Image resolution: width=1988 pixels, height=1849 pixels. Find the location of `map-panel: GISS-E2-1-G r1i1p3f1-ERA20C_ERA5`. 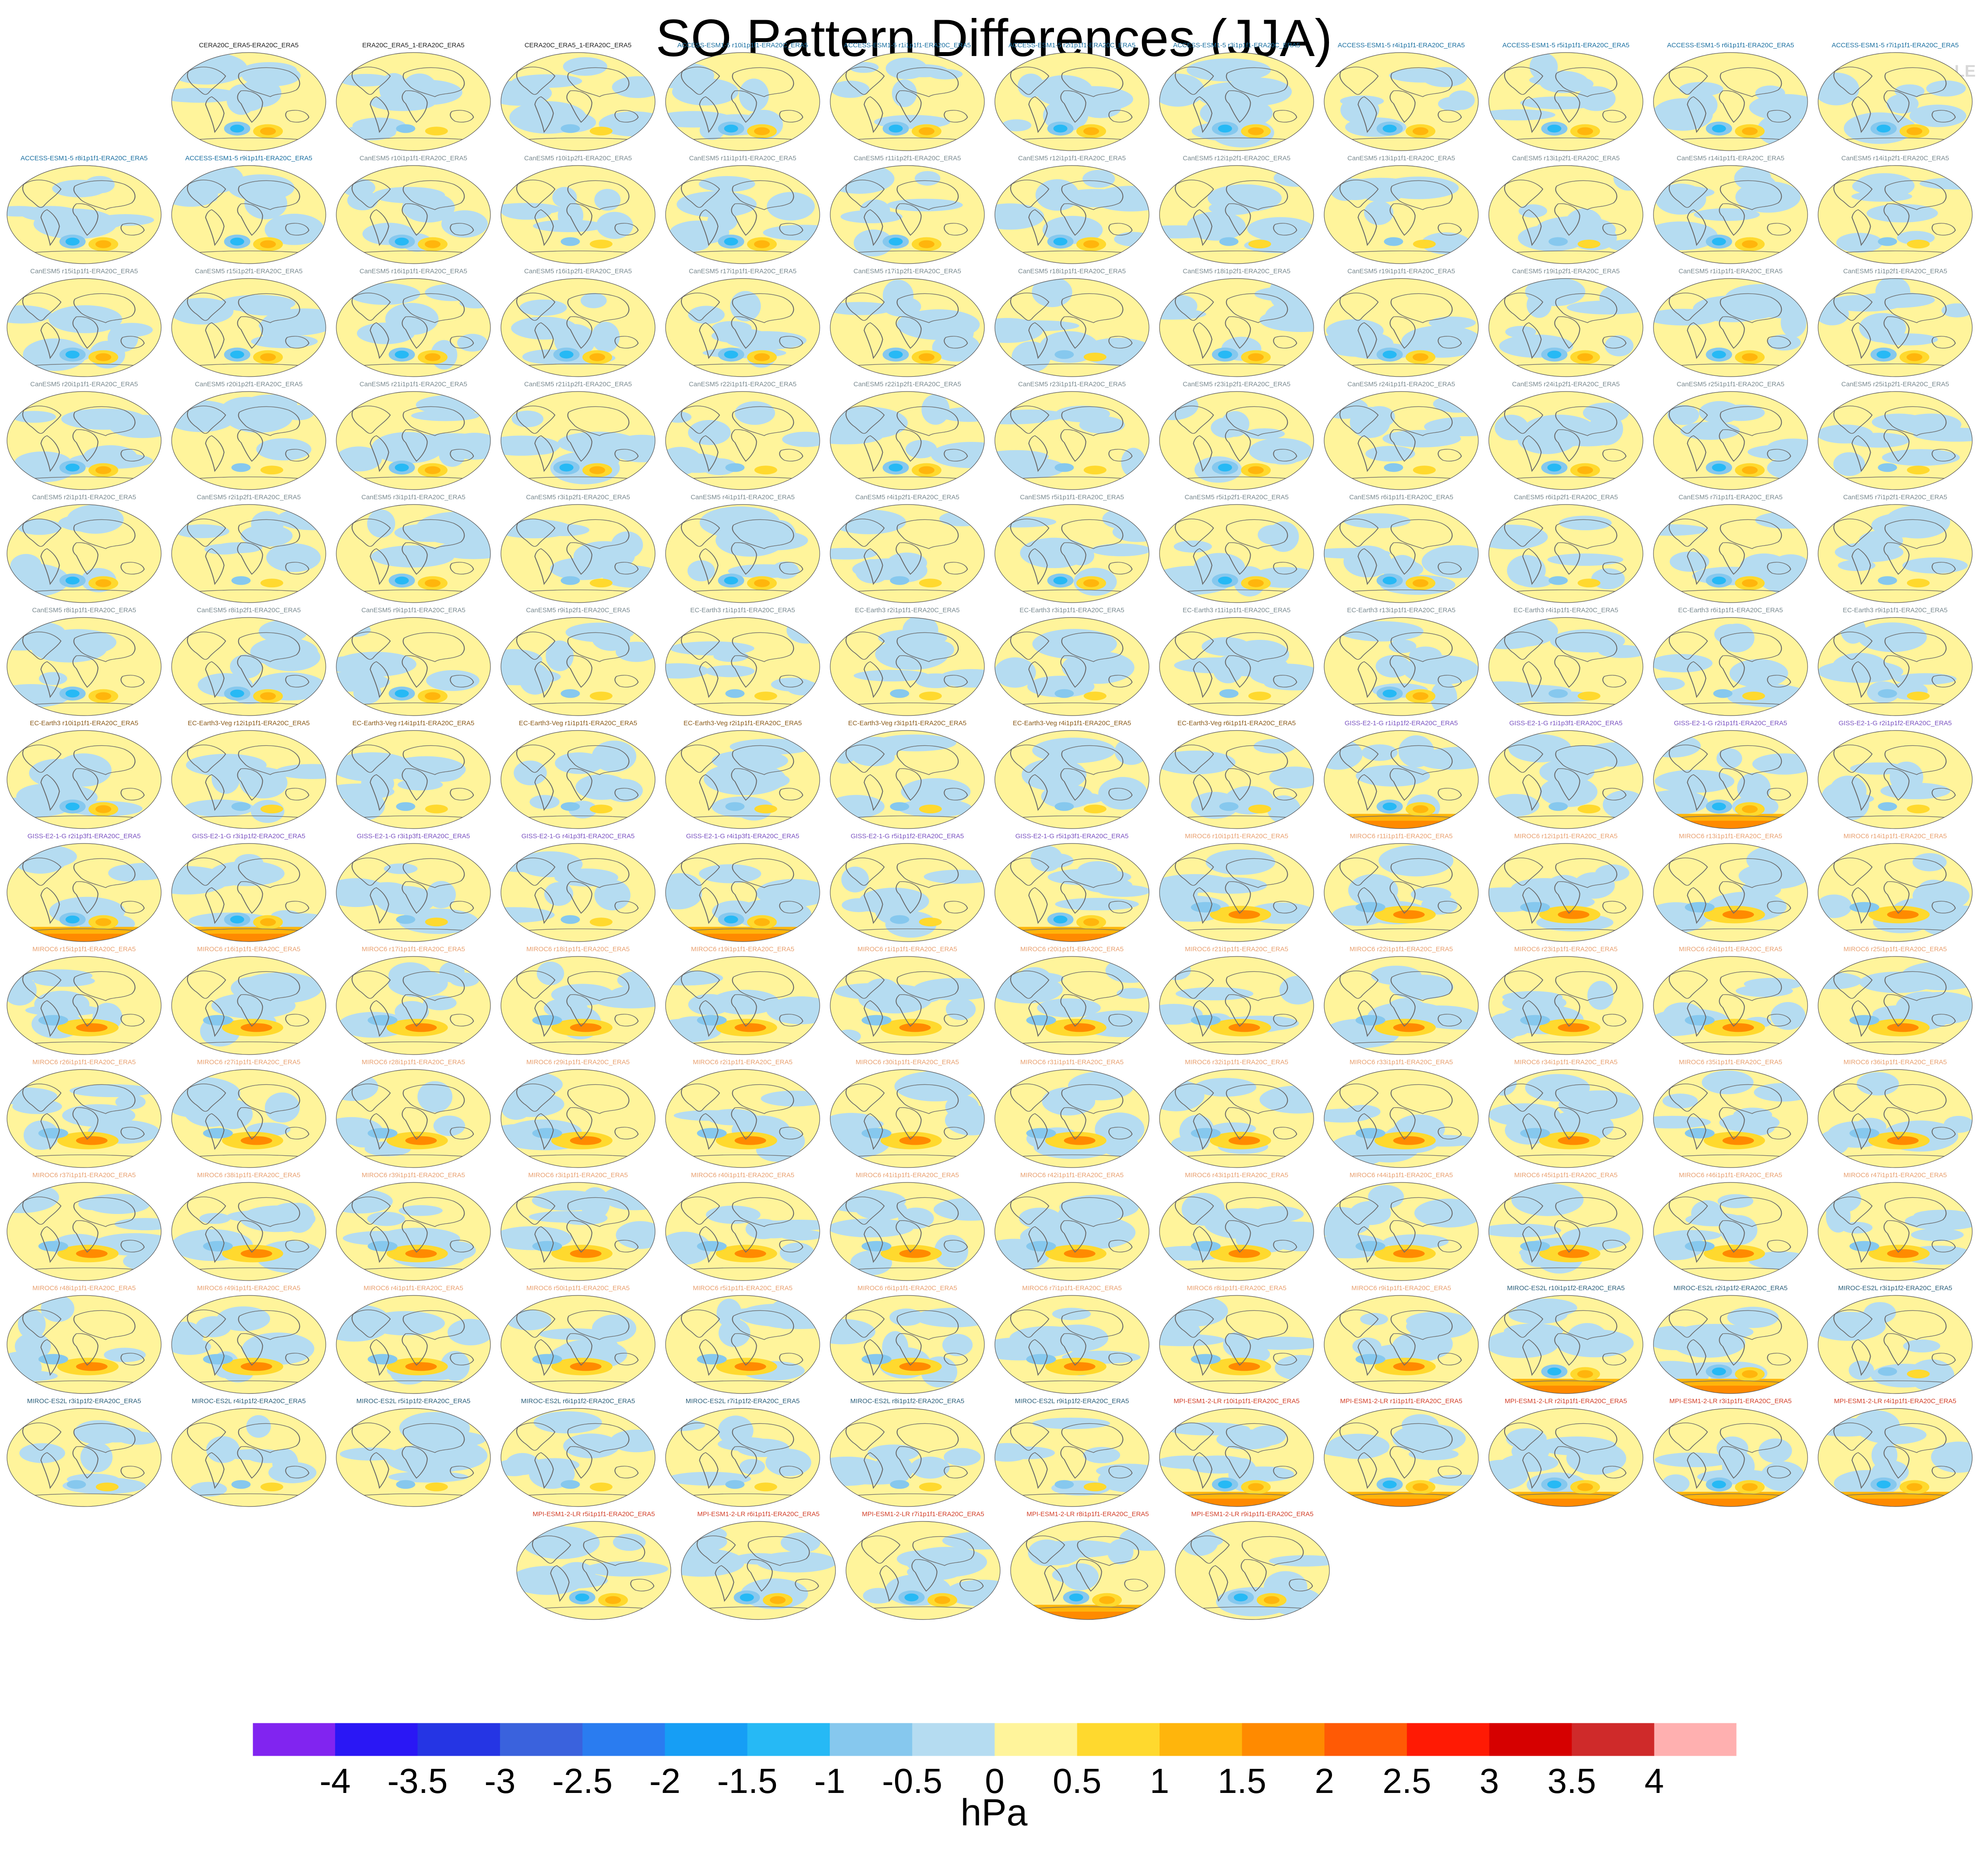

map-panel: GISS-E2-1-G r1i1p3f1-ERA20C_ERA5 is located at coordinates (1565, 774).